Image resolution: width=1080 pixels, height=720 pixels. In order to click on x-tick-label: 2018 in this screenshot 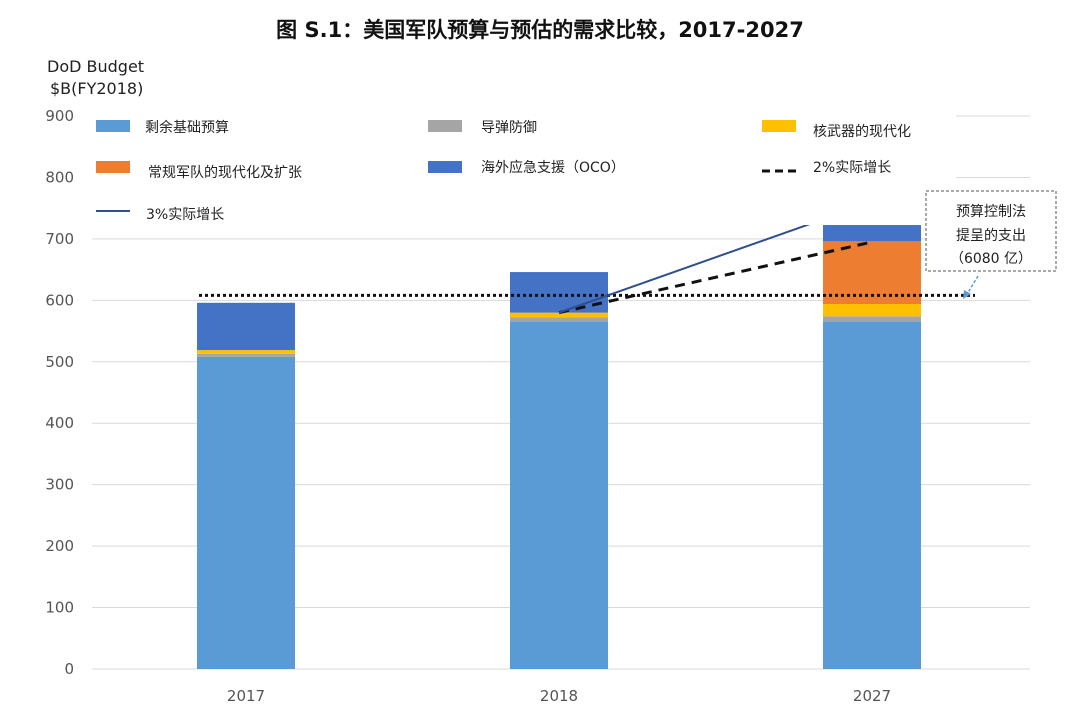, I will do `click(559, 696)`.